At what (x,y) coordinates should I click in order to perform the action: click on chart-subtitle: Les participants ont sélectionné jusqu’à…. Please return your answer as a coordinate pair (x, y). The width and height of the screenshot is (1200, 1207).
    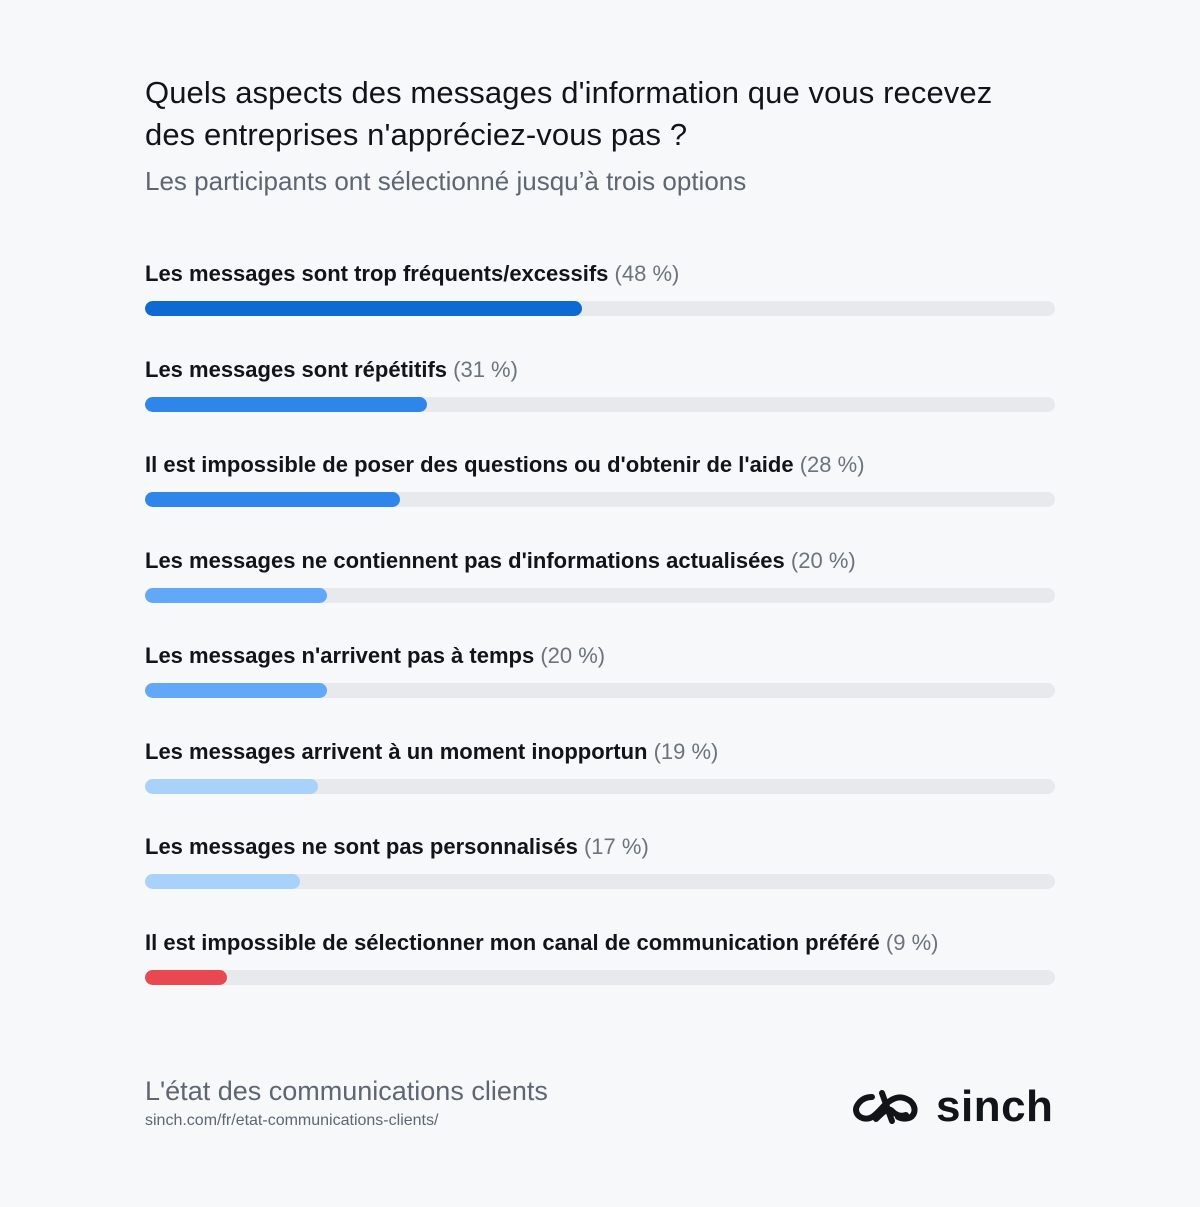
    Looking at the image, I should click on (446, 181).